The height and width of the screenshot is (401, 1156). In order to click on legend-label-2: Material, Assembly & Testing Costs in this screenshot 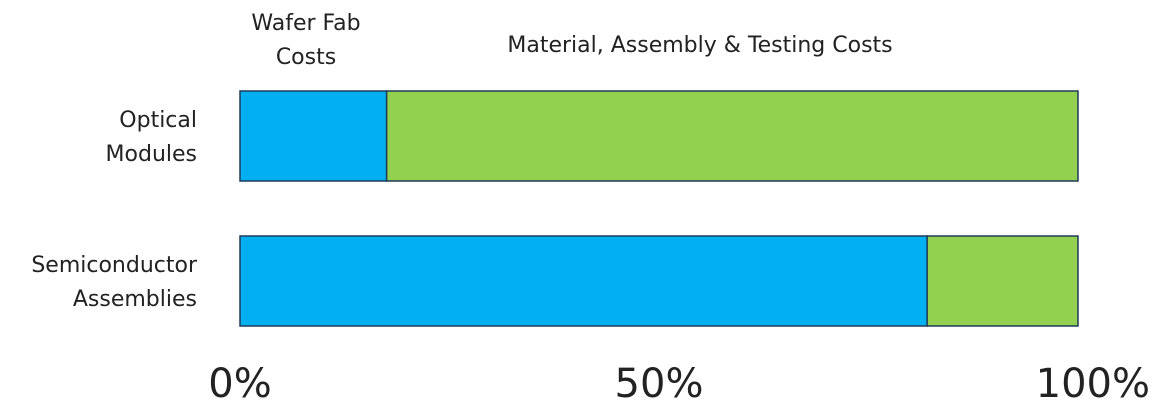, I will do `click(699, 45)`.